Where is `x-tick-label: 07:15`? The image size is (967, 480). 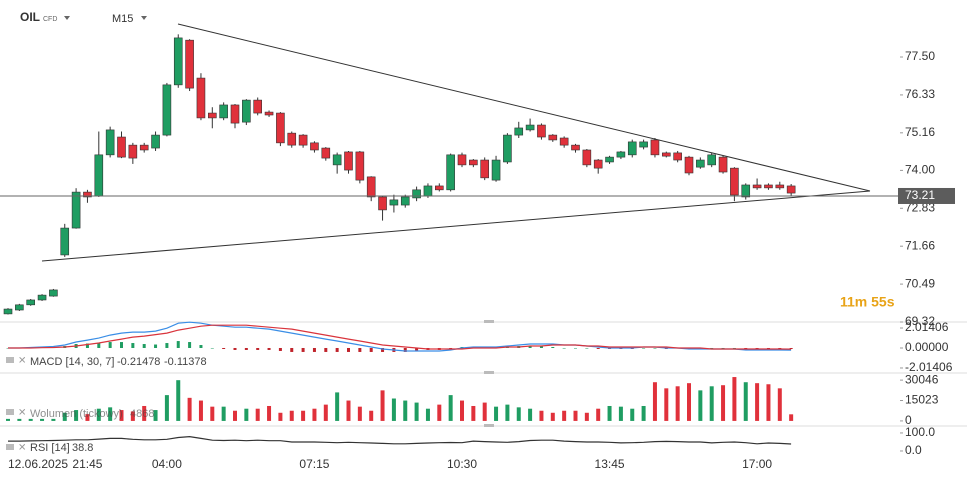 x-tick-label: 07:15 is located at coordinates (314, 464).